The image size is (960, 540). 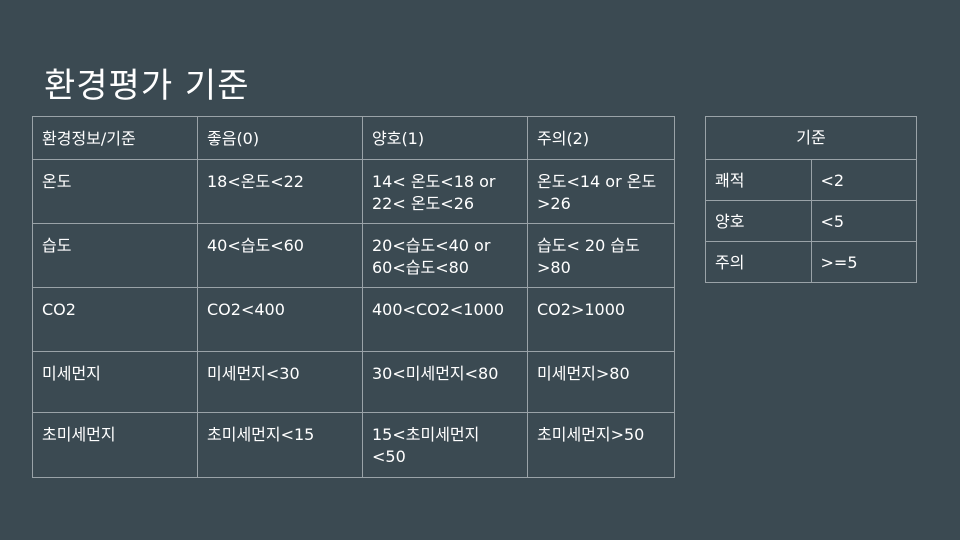 I want to click on table-cell: 초미세먼지>50, so click(x=601, y=445).